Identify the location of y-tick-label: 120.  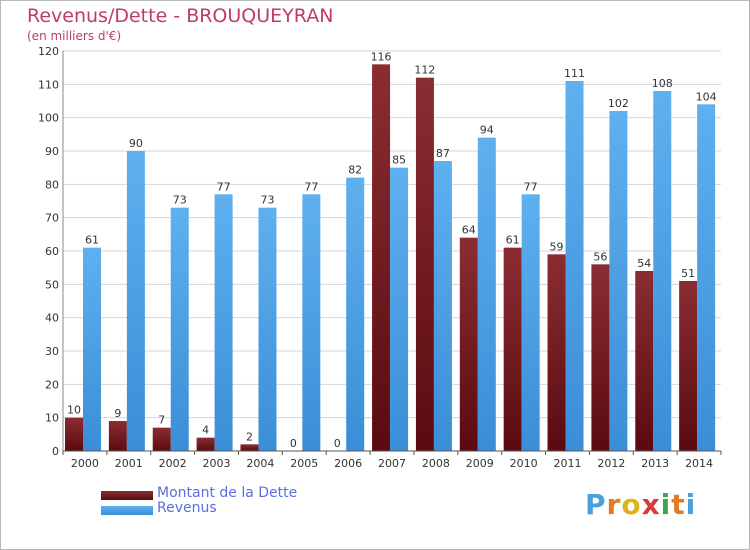
(48, 51).